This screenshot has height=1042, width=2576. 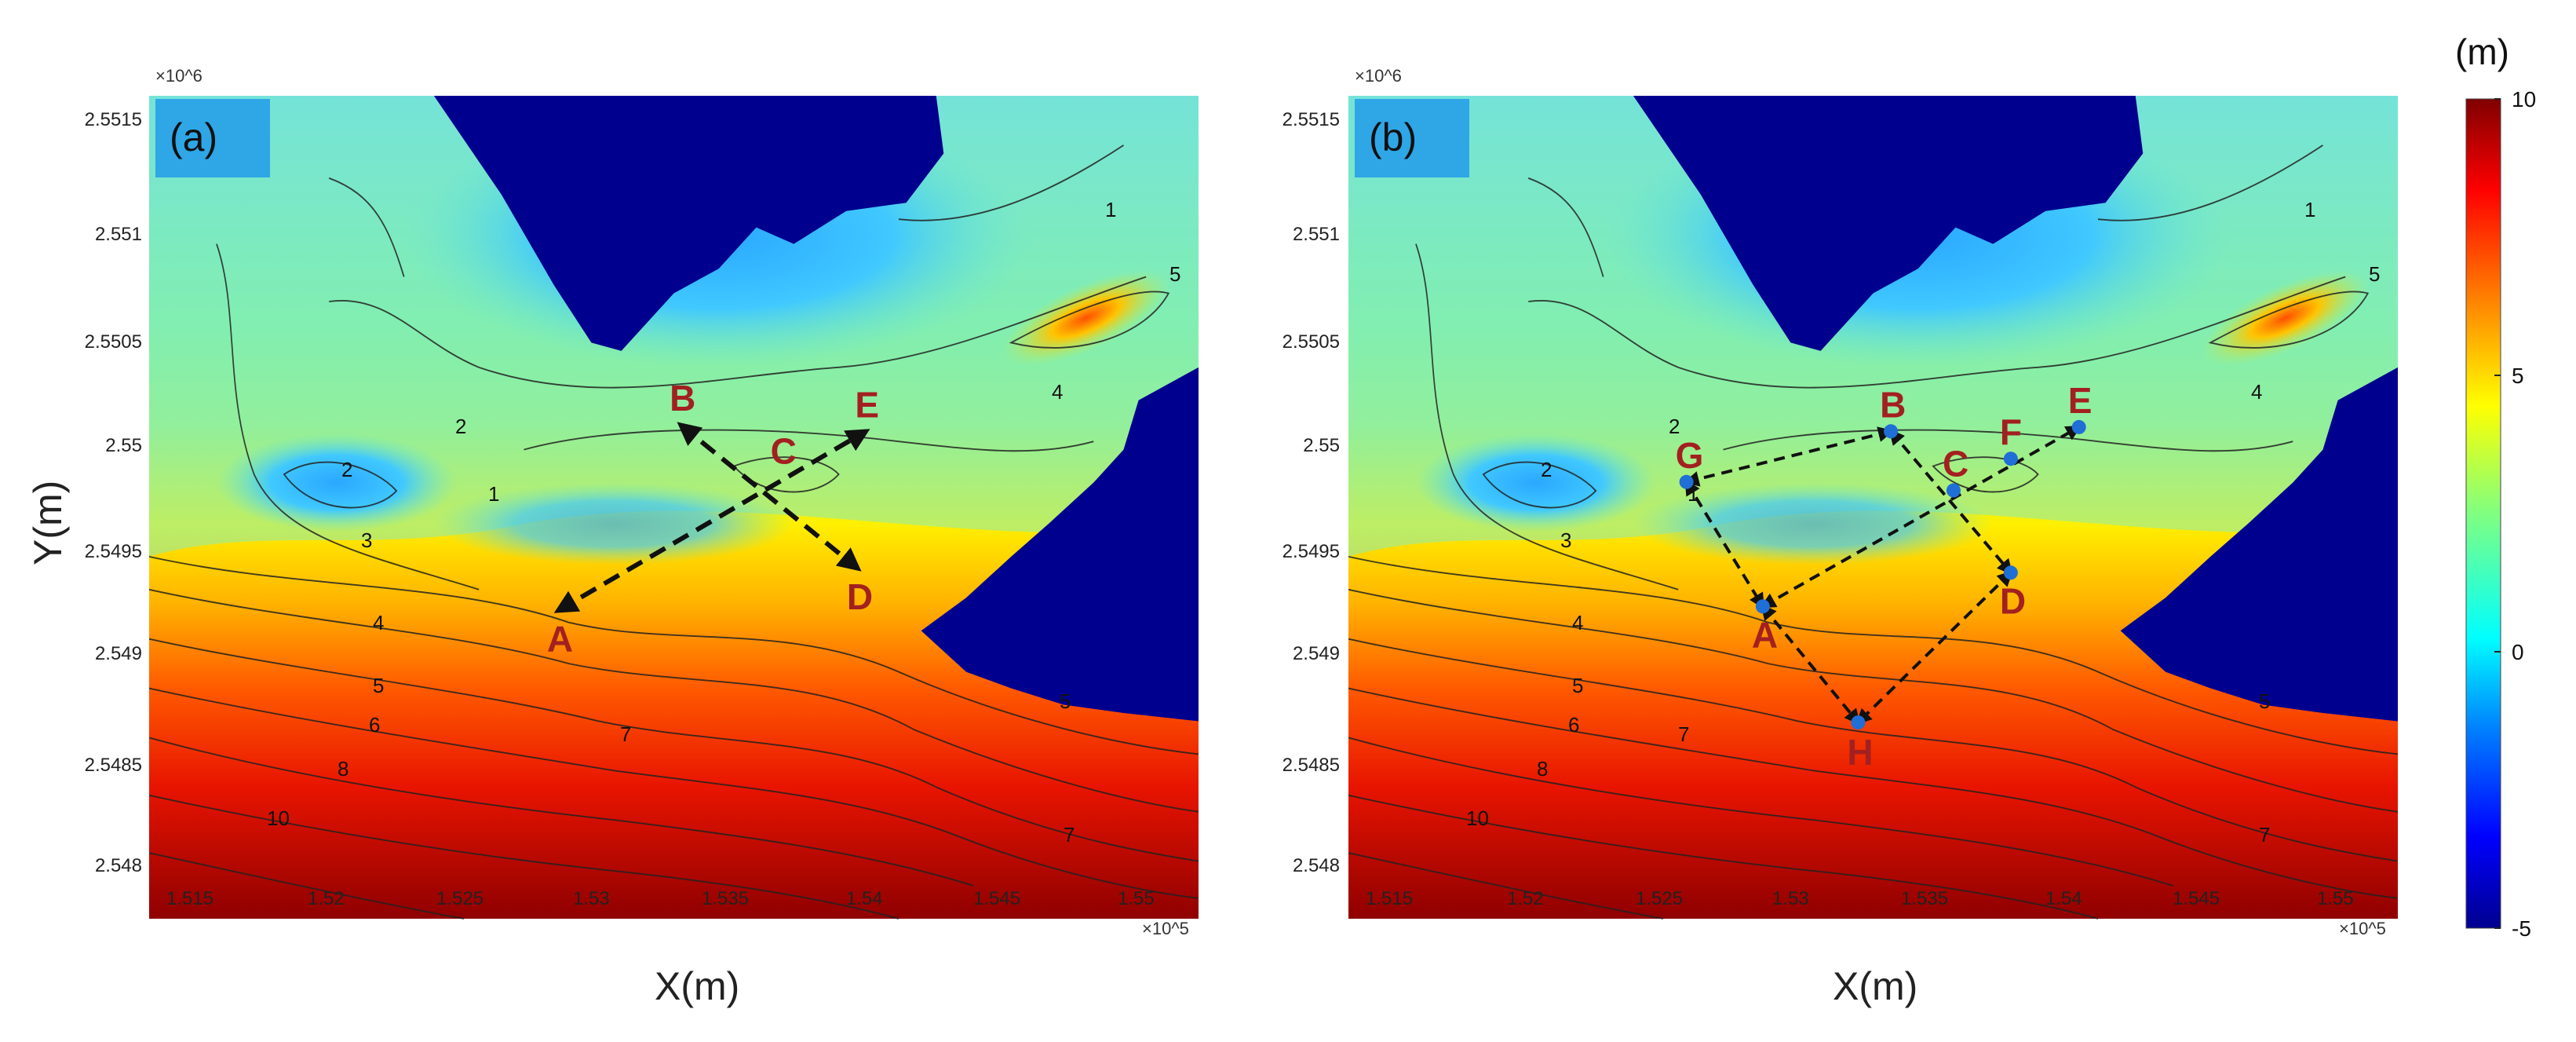 I want to click on transect-ah, so click(x=1811, y=665).